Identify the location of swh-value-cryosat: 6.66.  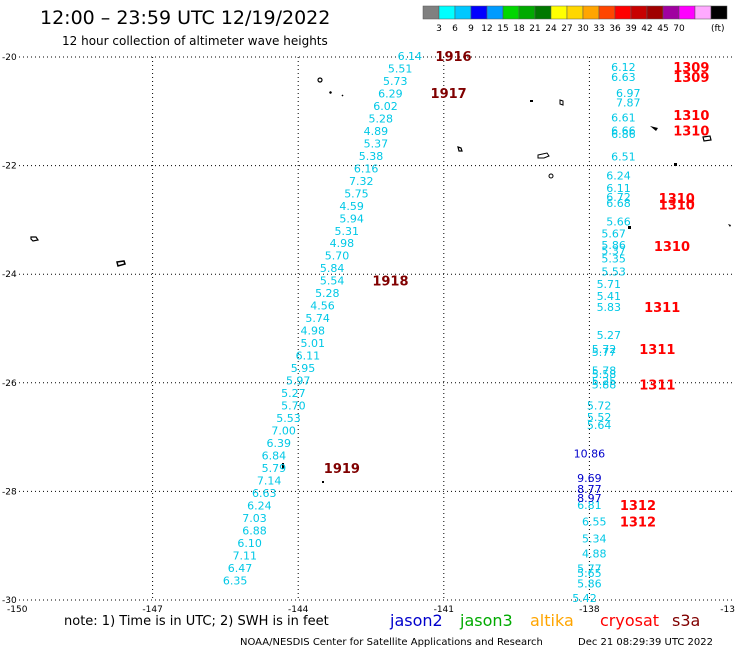
(623, 130).